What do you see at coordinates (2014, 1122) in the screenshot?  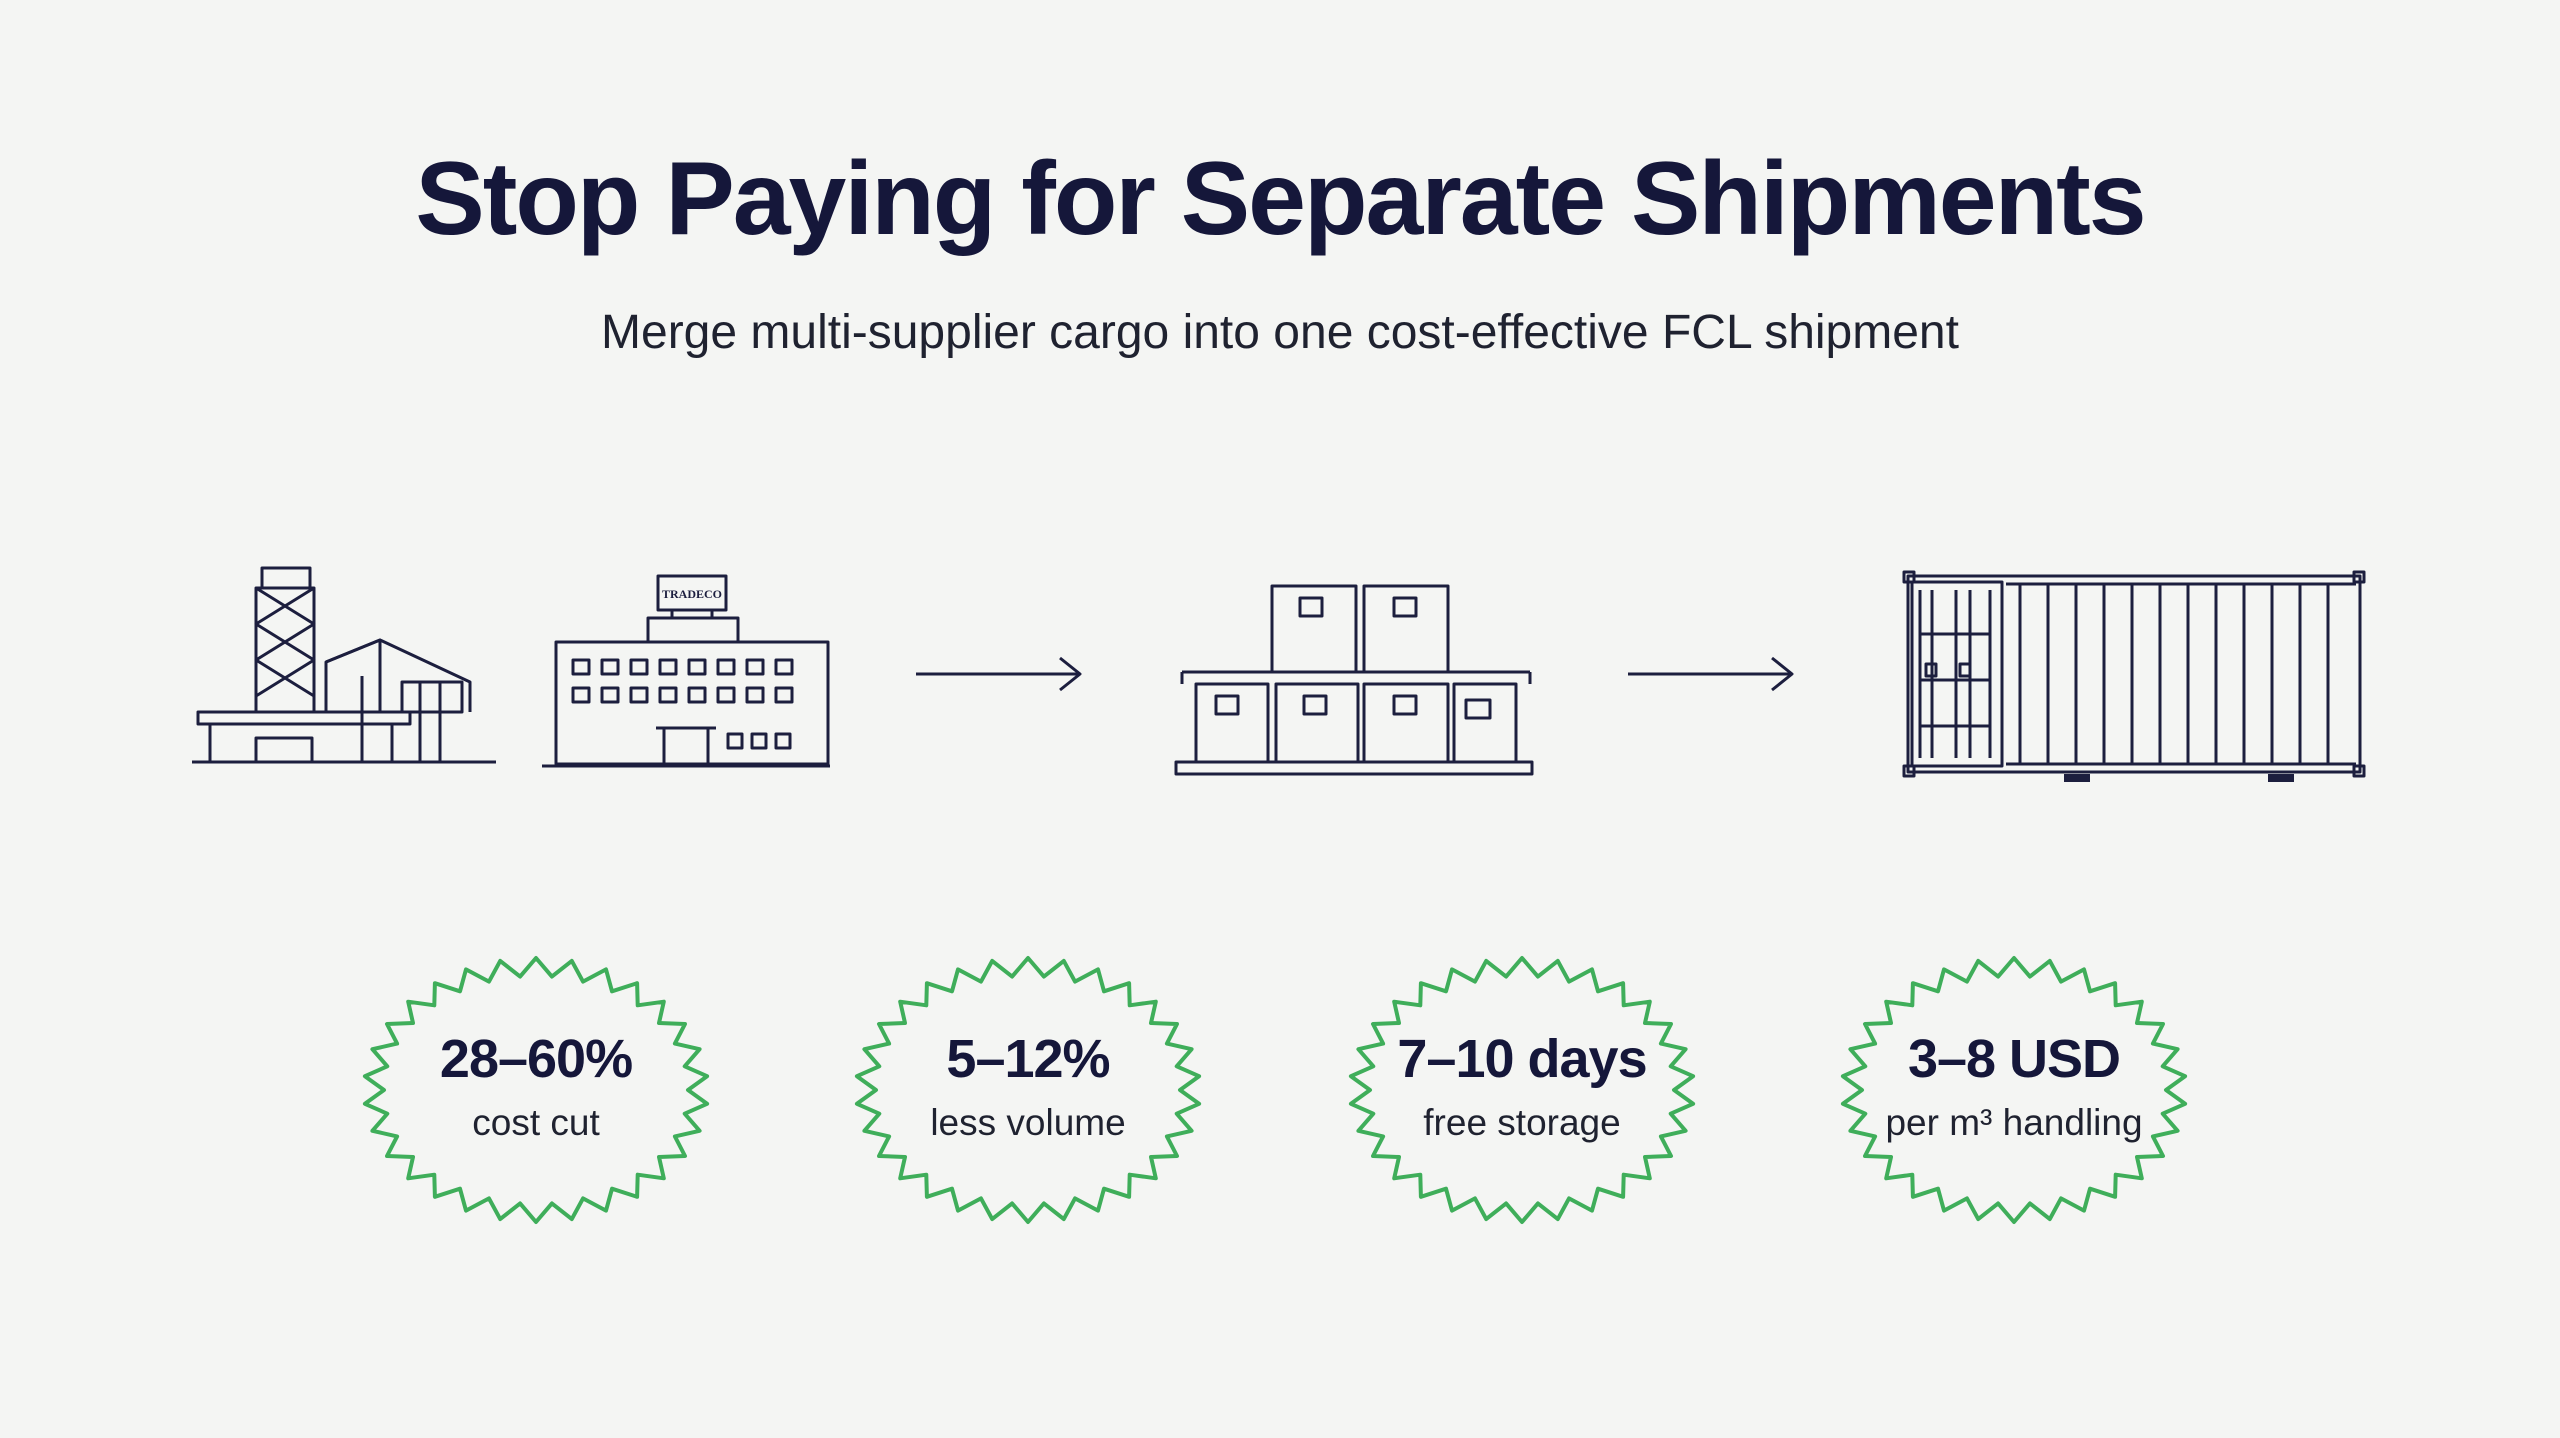 I see `stat-label: per m³ handling` at bounding box center [2014, 1122].